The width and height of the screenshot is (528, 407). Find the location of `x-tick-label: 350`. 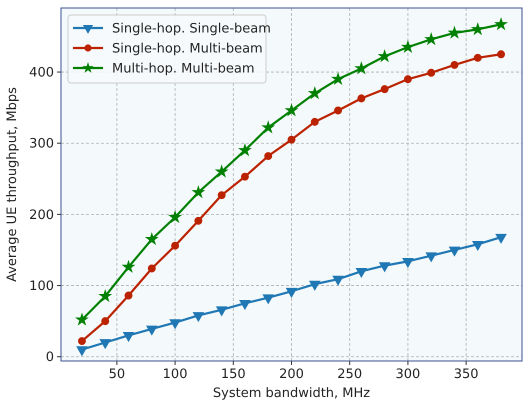

x-tick-label: 350 is located at coordinates (466, 374).